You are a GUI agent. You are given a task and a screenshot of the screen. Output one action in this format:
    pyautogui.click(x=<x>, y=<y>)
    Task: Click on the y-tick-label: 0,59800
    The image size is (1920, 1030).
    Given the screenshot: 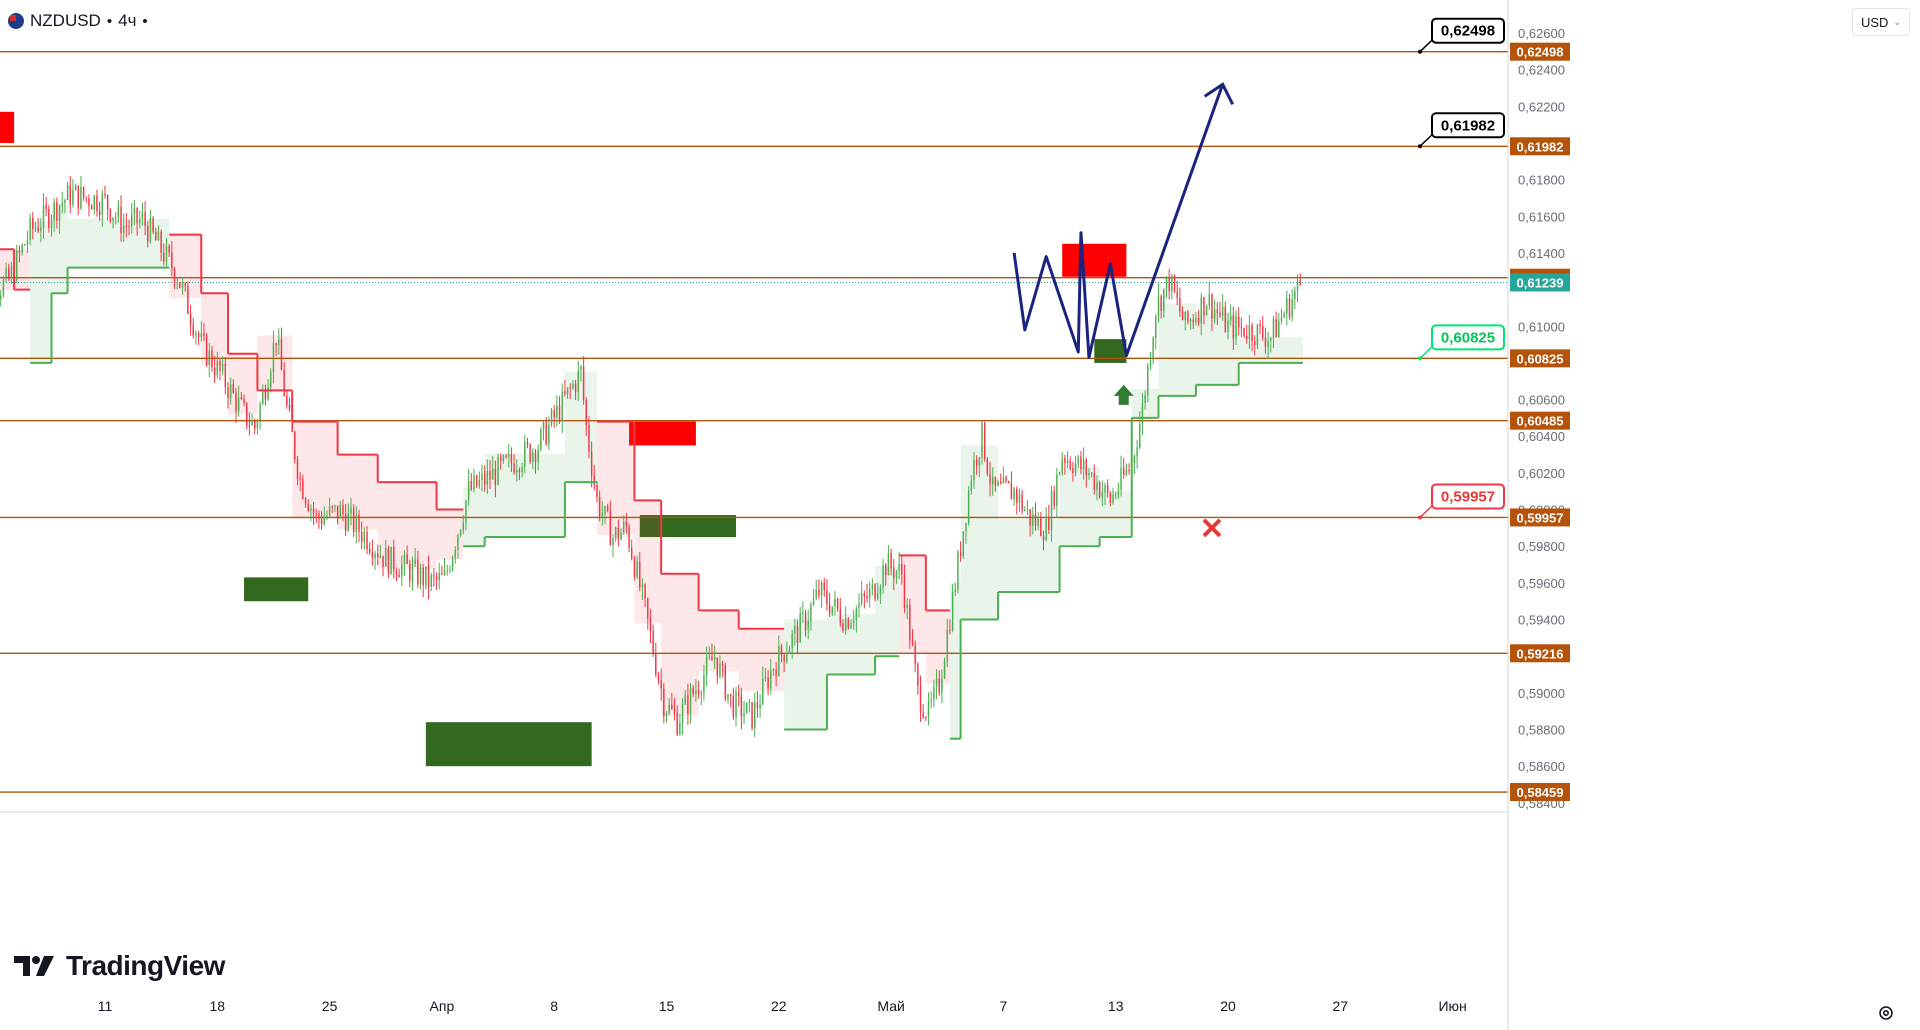 What is the action you would take?
    pyautogui.click(x=1541, y=546)
    